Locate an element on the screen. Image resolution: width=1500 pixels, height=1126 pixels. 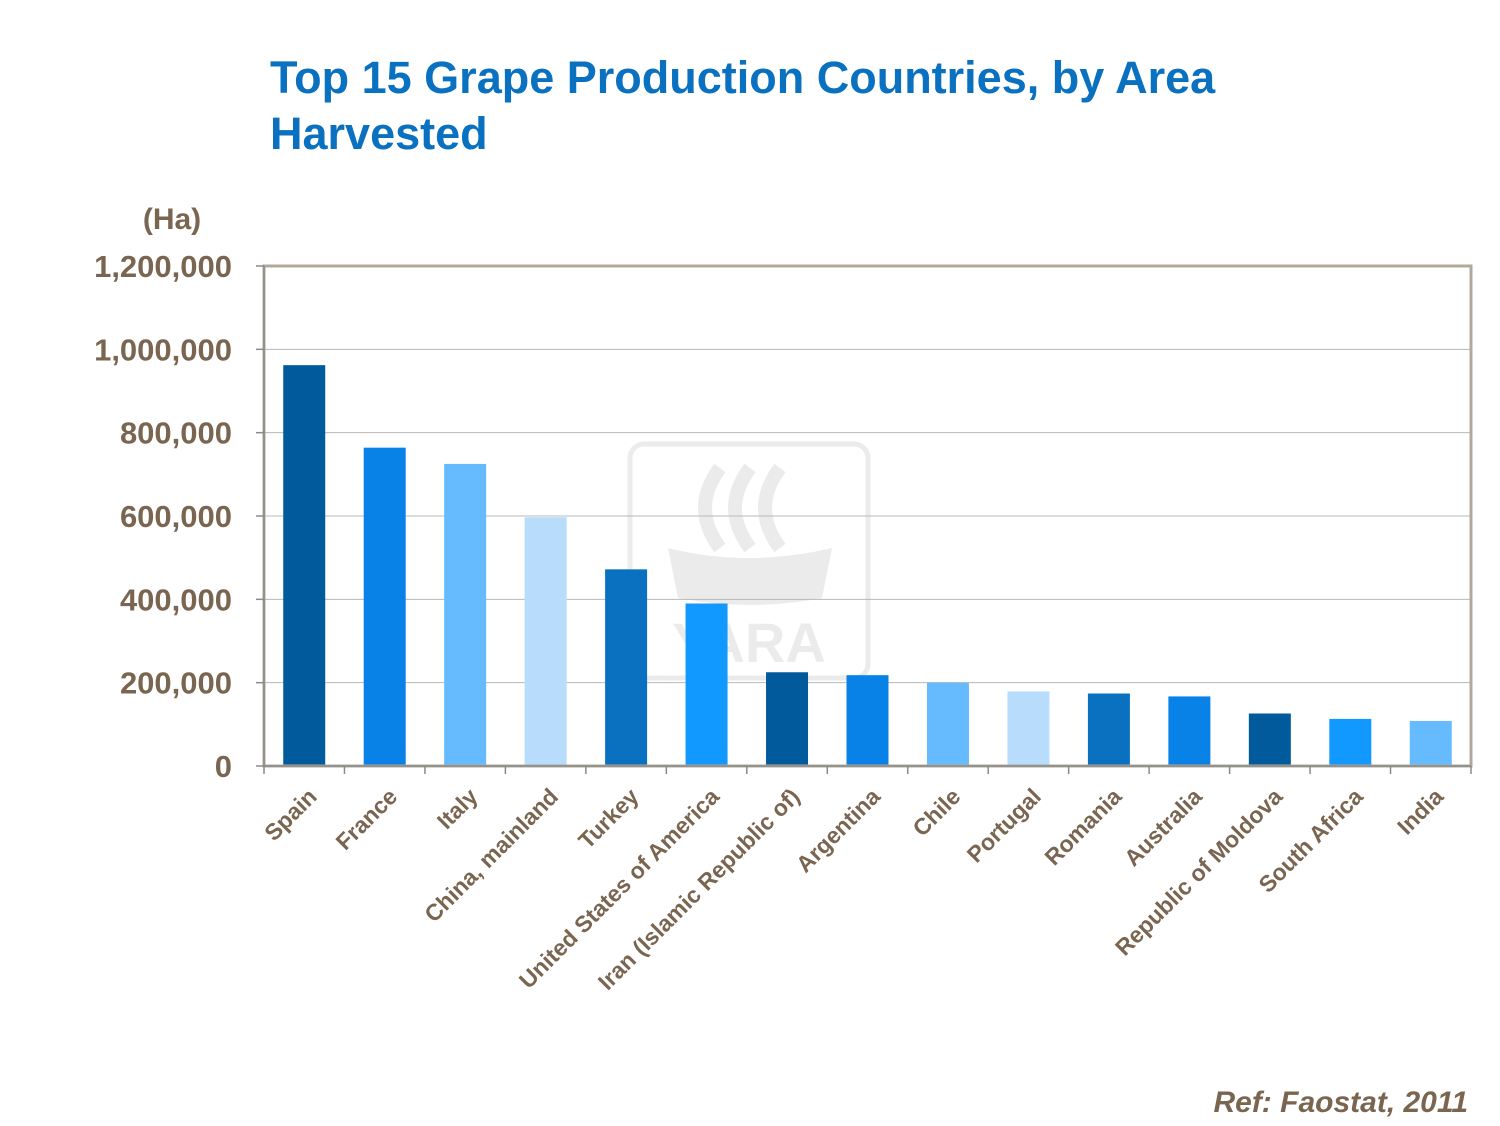
x-category-label: China, mainland is located at coordinates (491, 855).